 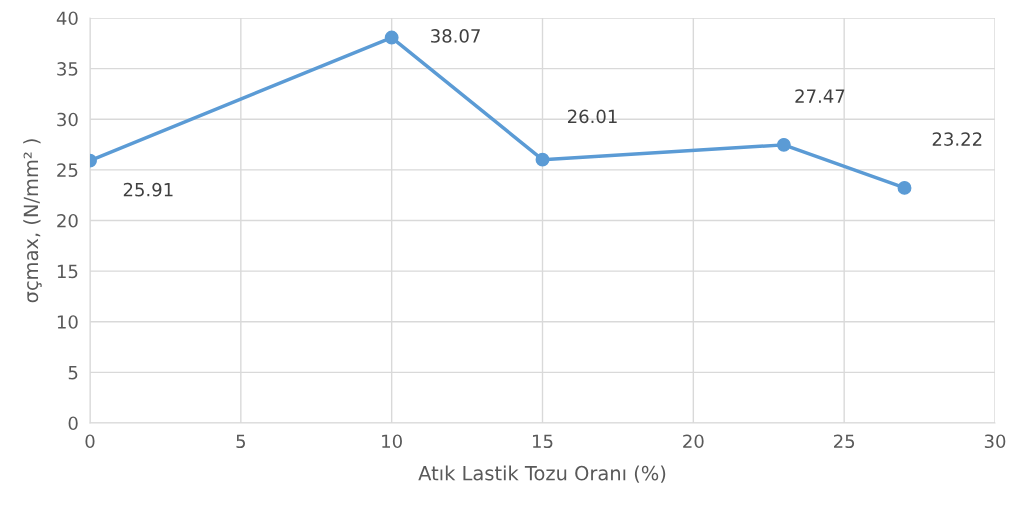 I want to click on x-tick-label: 15, so click(x=543, y=441).